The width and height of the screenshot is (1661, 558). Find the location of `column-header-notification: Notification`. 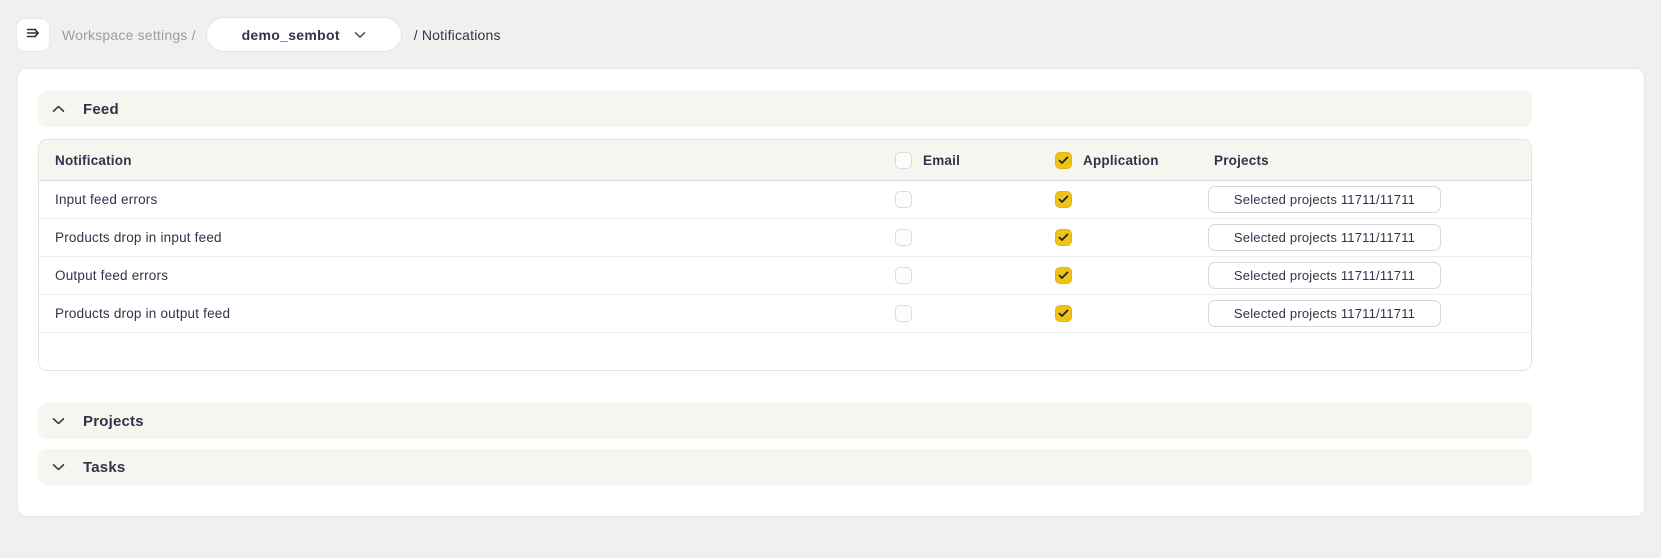

column-header-notification: Notification is located at coordinates (93, 160).